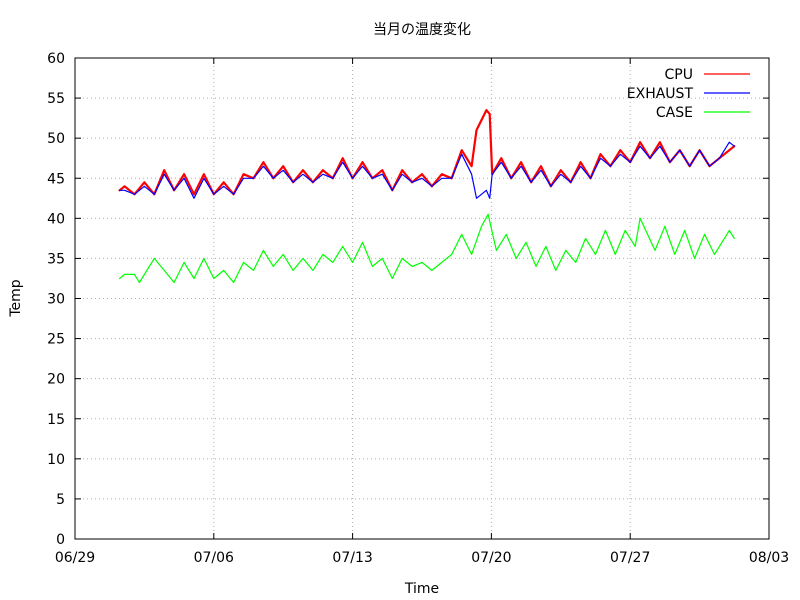  Describe the element at coordinates (60, 500) in the screenshot. I see `y-tick-label: 5` at that location.